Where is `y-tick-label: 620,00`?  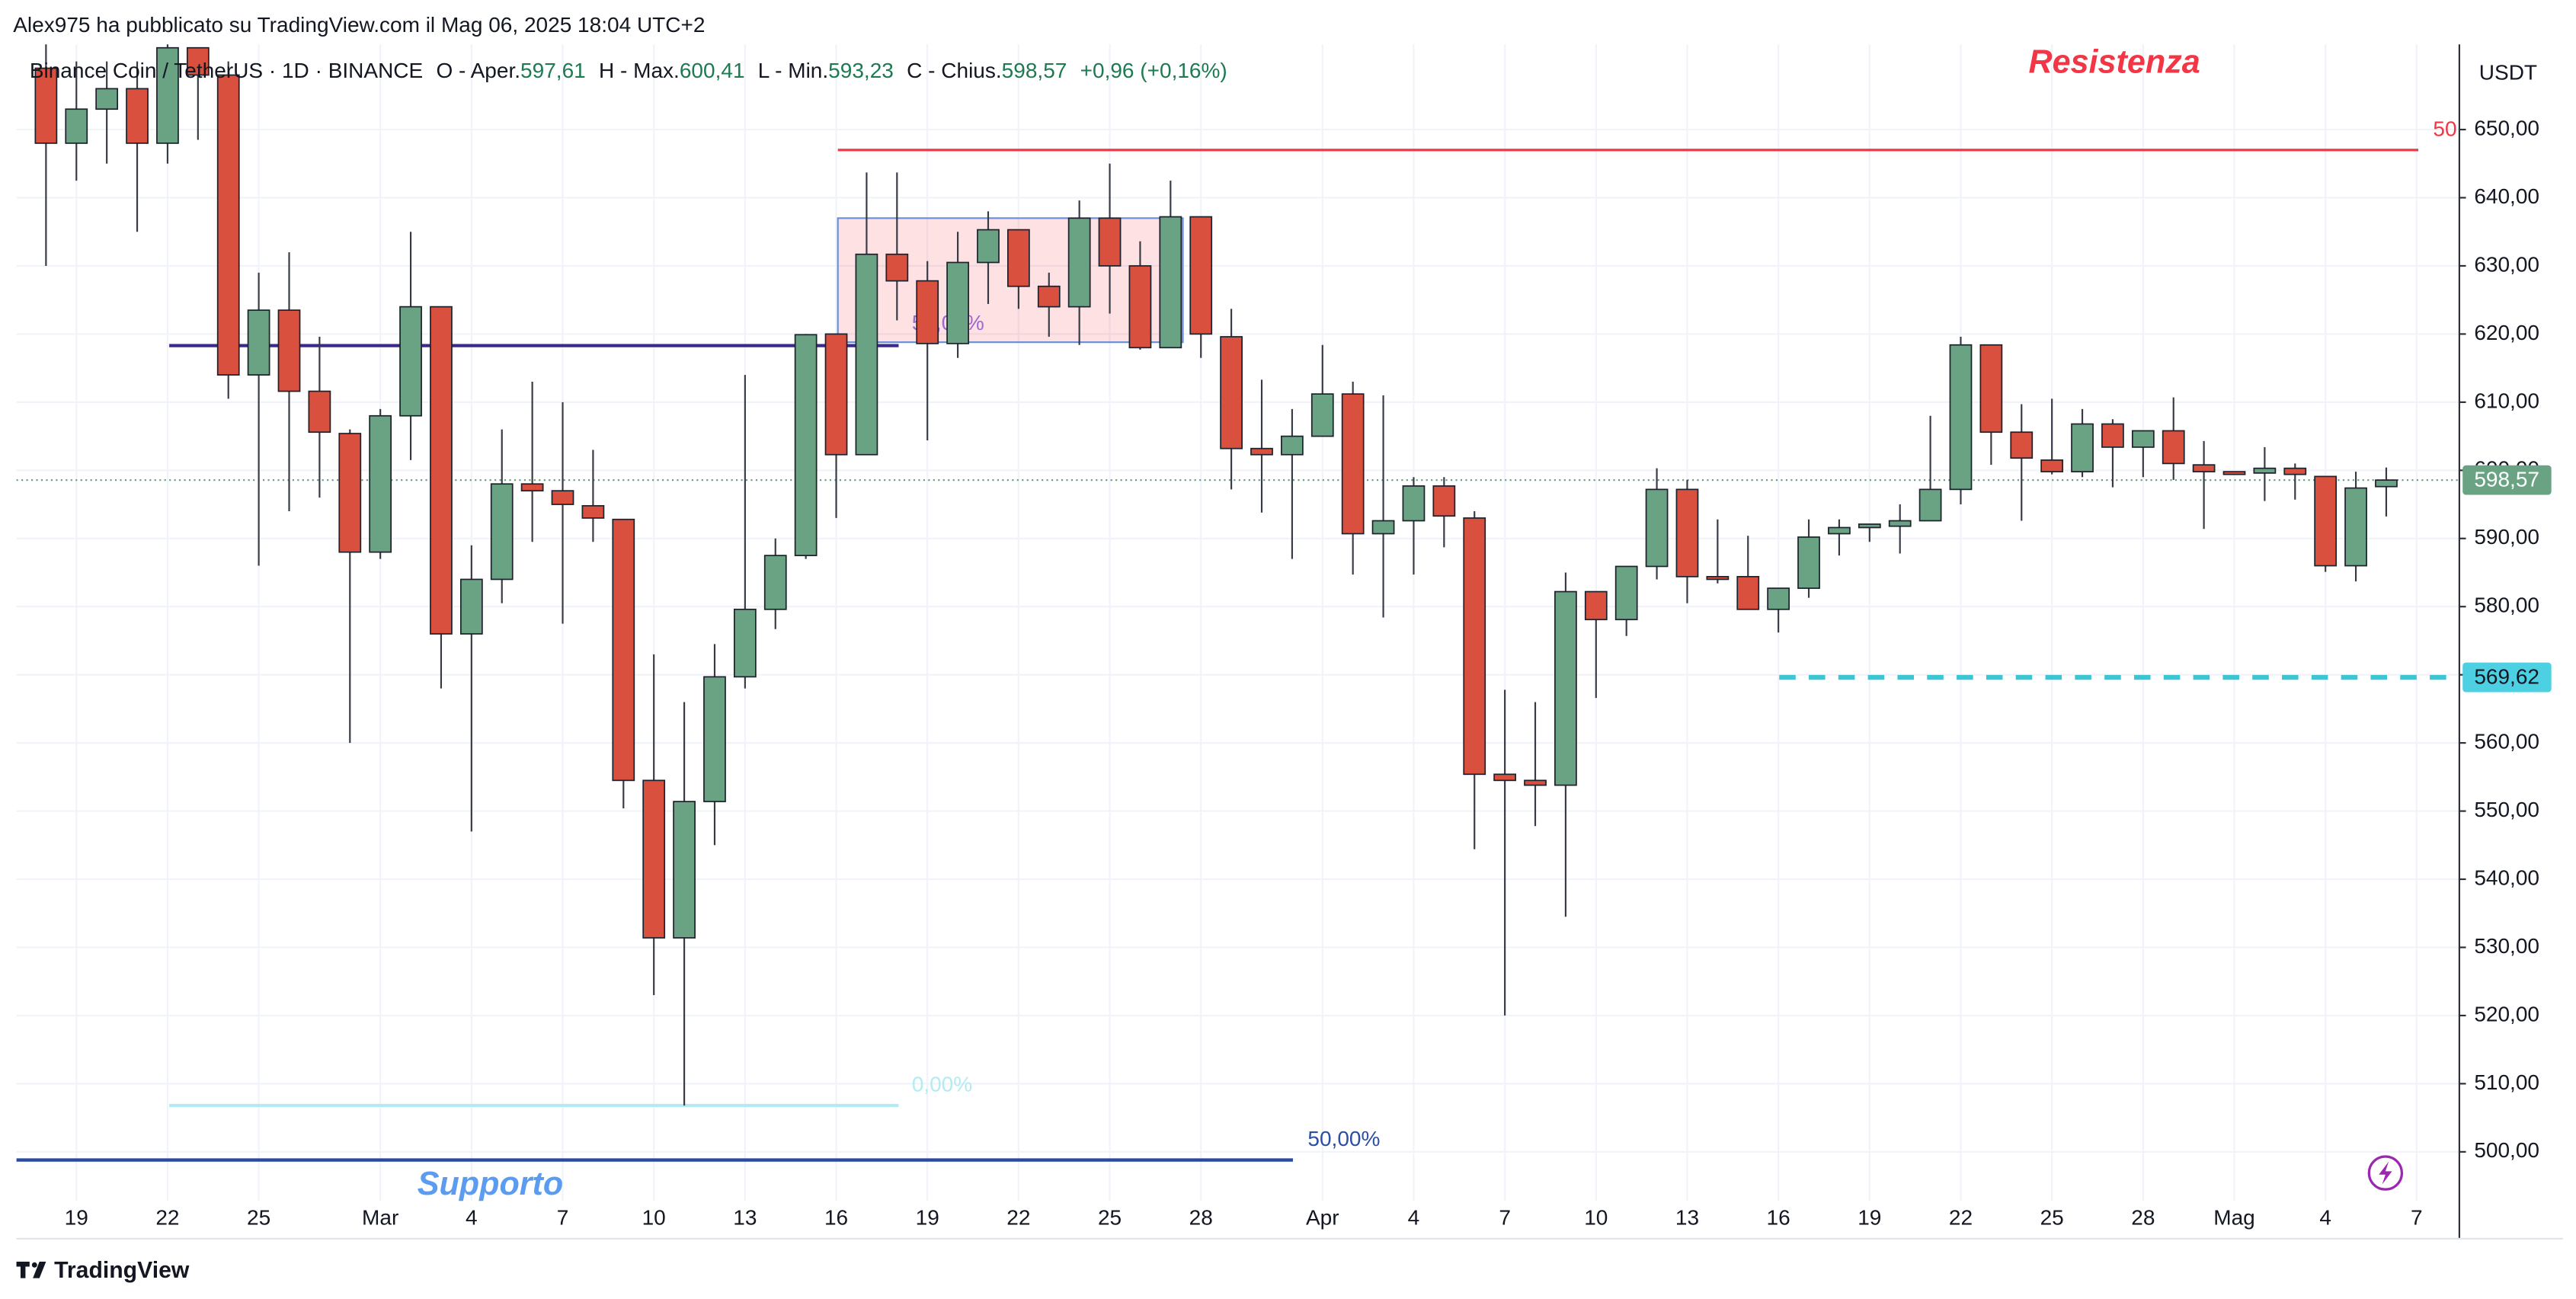
y-tick-label: 620,00 is located at coordinates (2506, 332).